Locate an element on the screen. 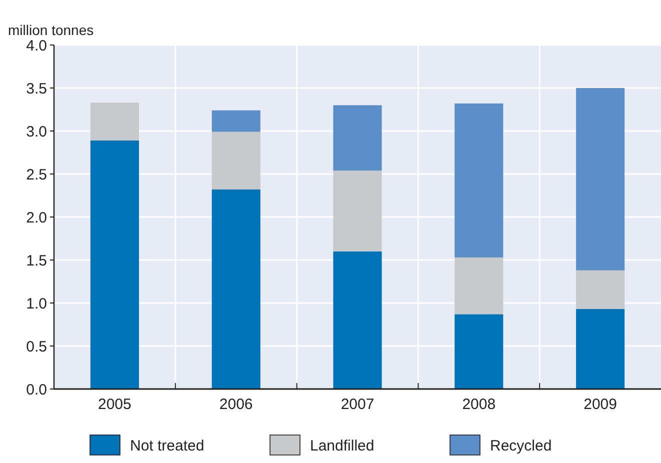 This screenshot has height=463, width=661. legend-label: Recycled is located at coordinates (521, 445).